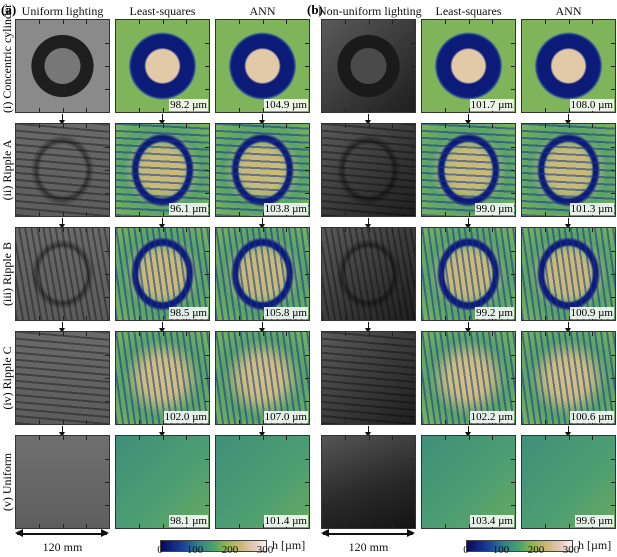  I want to click on mean-height-label: 96.1 µm, so click(188, 209).